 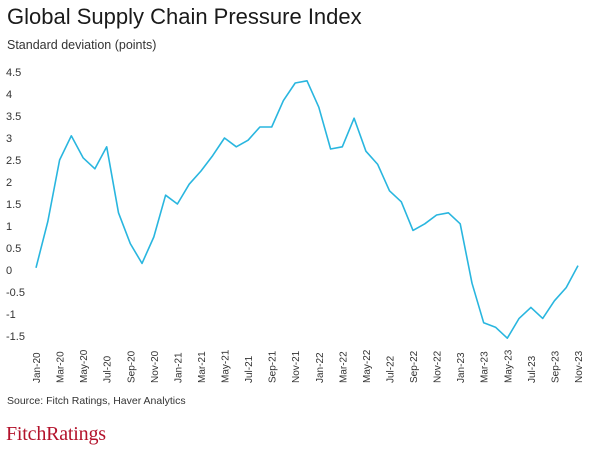 What do you see at coordinates (84, 366) in the screenshot?
I see `x-tick-label: May-20` at bounding box center [84, 366].